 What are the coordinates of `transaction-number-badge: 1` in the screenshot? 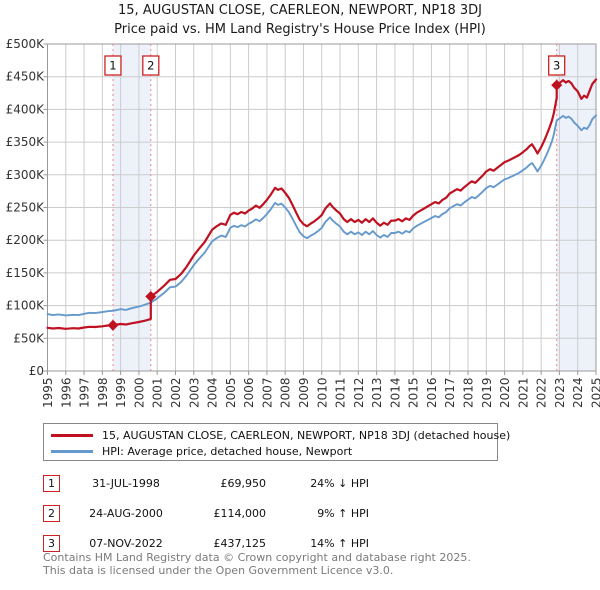 It's located at (51, 483).